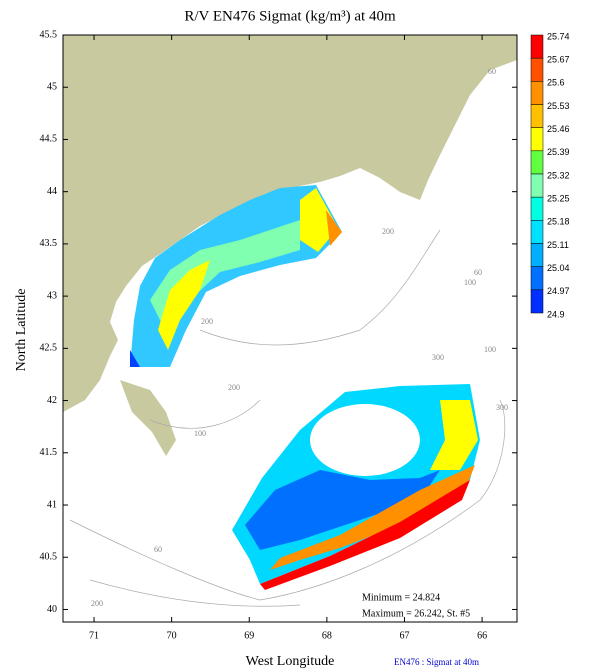 The width and height of the screenshot is (597, 672). I want to click on y-tick-label: 42, so click(52, 400).